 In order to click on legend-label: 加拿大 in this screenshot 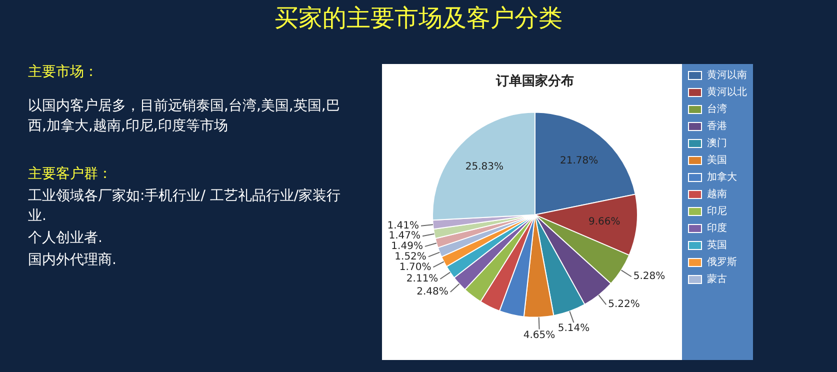, I will do `click(722, 177)`.